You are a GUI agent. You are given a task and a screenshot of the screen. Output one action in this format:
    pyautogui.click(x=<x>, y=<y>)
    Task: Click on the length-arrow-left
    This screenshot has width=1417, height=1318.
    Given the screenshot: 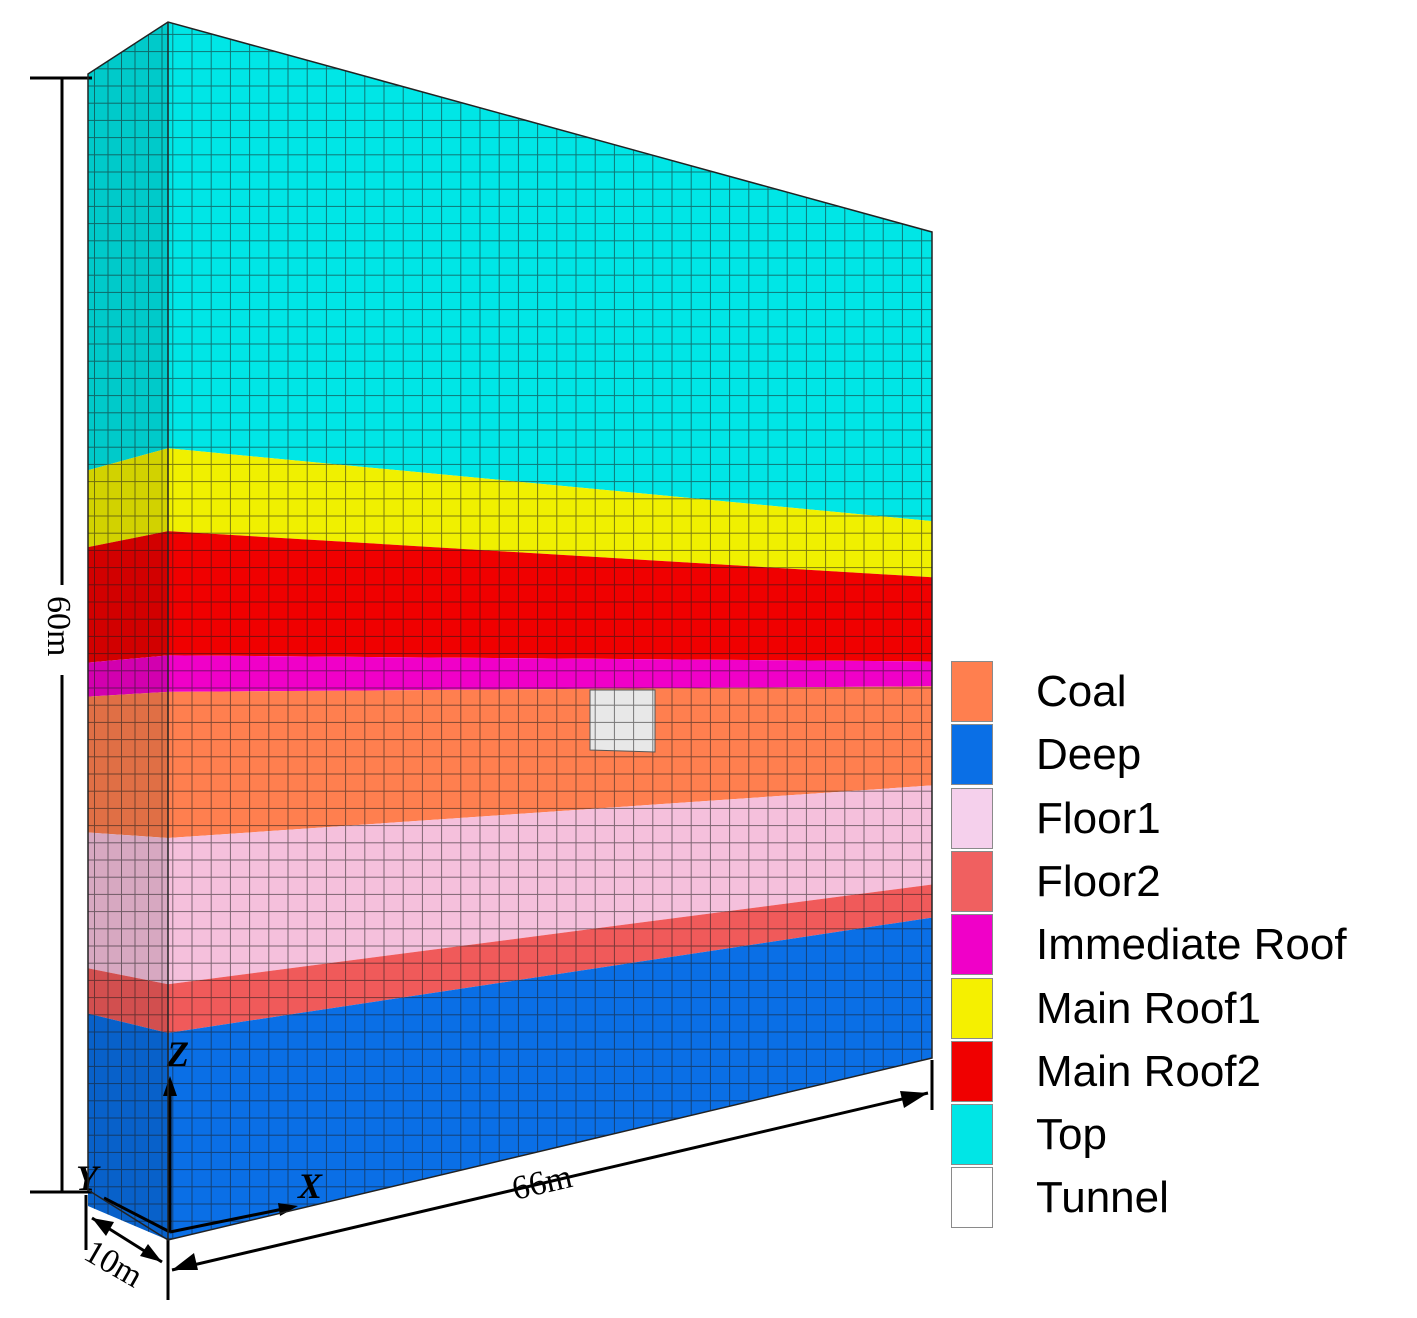 What is the action you would take?
    pyautogui.click(x=185, y=1261)
    